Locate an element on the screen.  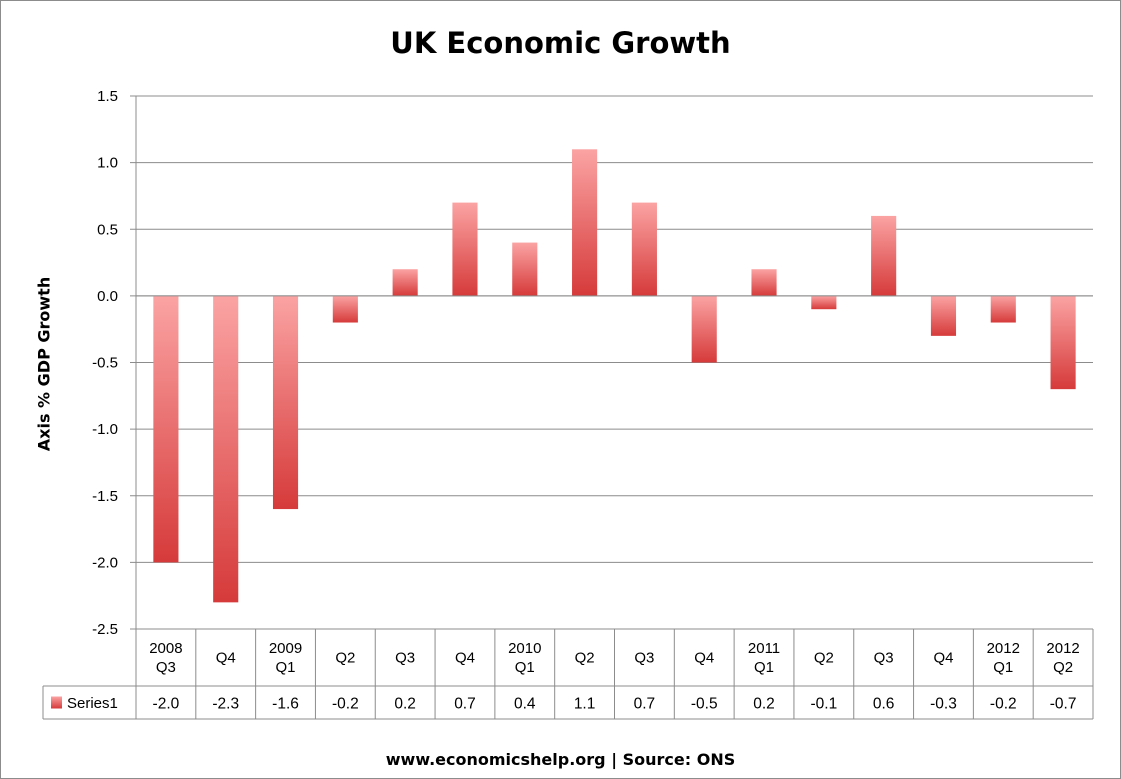
data-table-value: -2.0 is located at coordinates (166, 704).